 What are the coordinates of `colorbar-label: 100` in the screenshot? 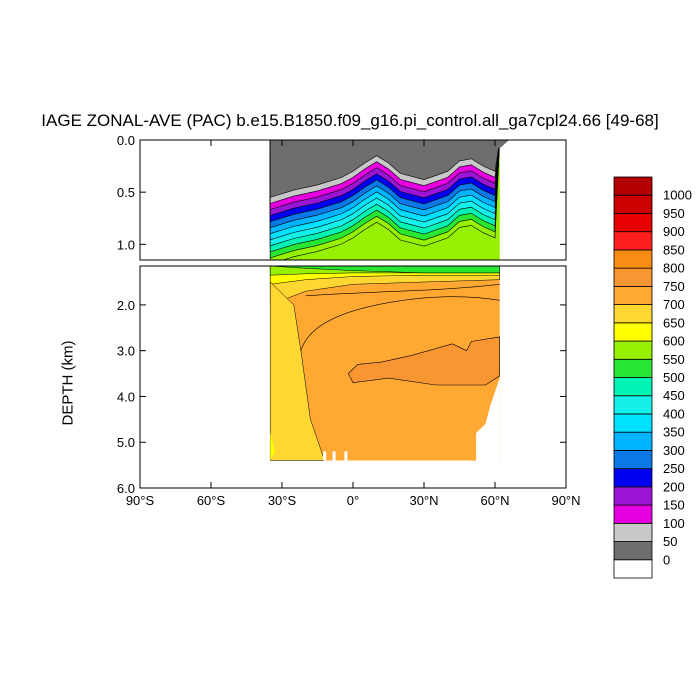 It's located at (674, 523).